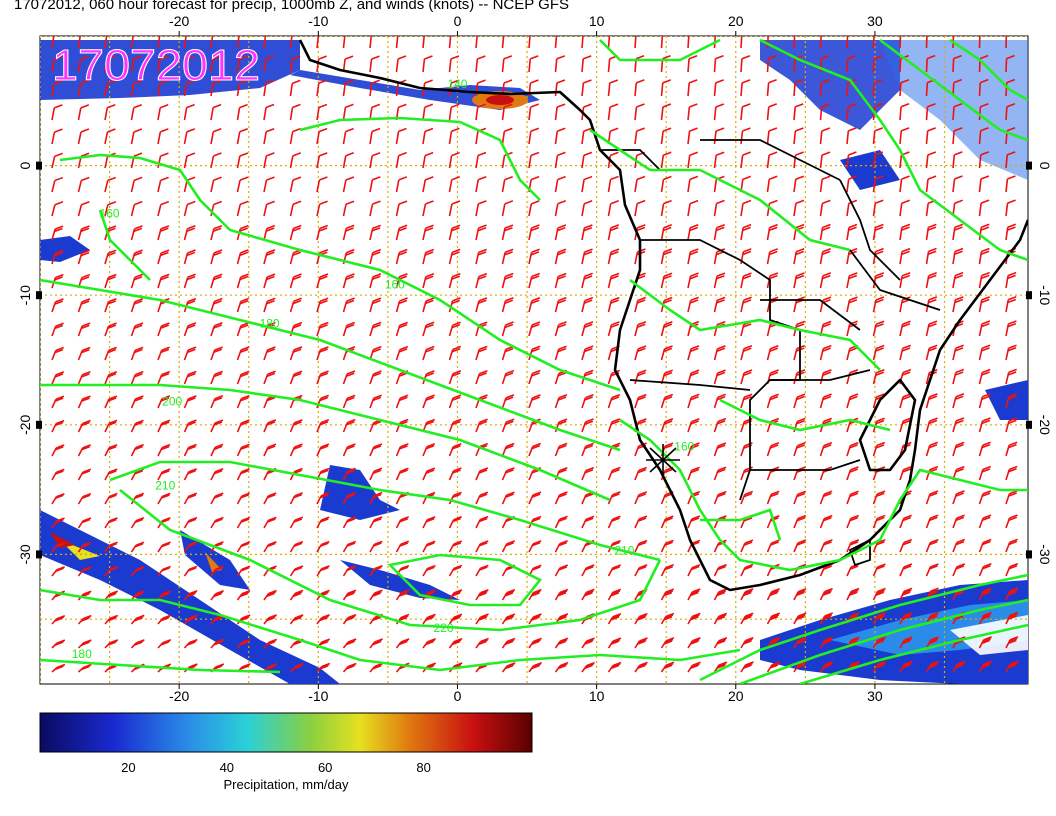 Image resolution: width=1056 pixels, height=816 pixels. Describe the element at coordinates (39, 165) in the screenshot. I see `lat-tick` at that location.